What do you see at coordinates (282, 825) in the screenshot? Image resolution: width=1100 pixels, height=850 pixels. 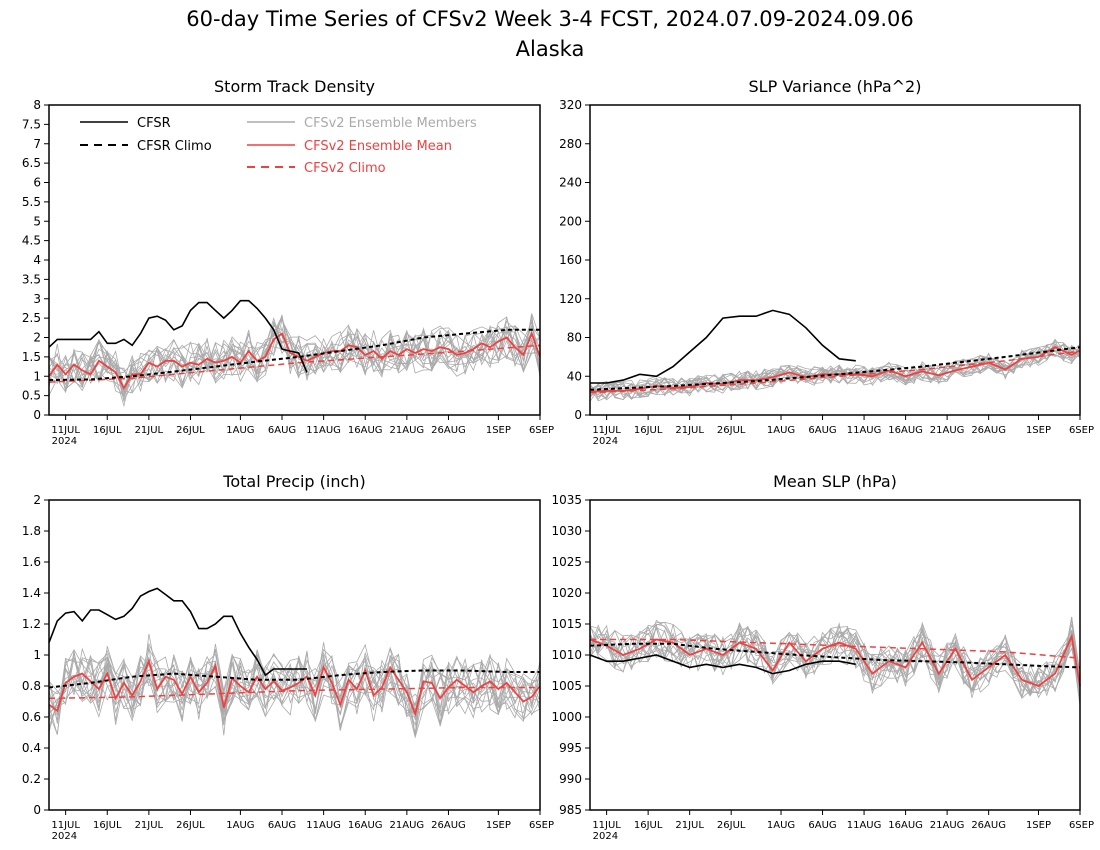 I see `x-tick-label: 6AUG` at bounding box center [282, 825].